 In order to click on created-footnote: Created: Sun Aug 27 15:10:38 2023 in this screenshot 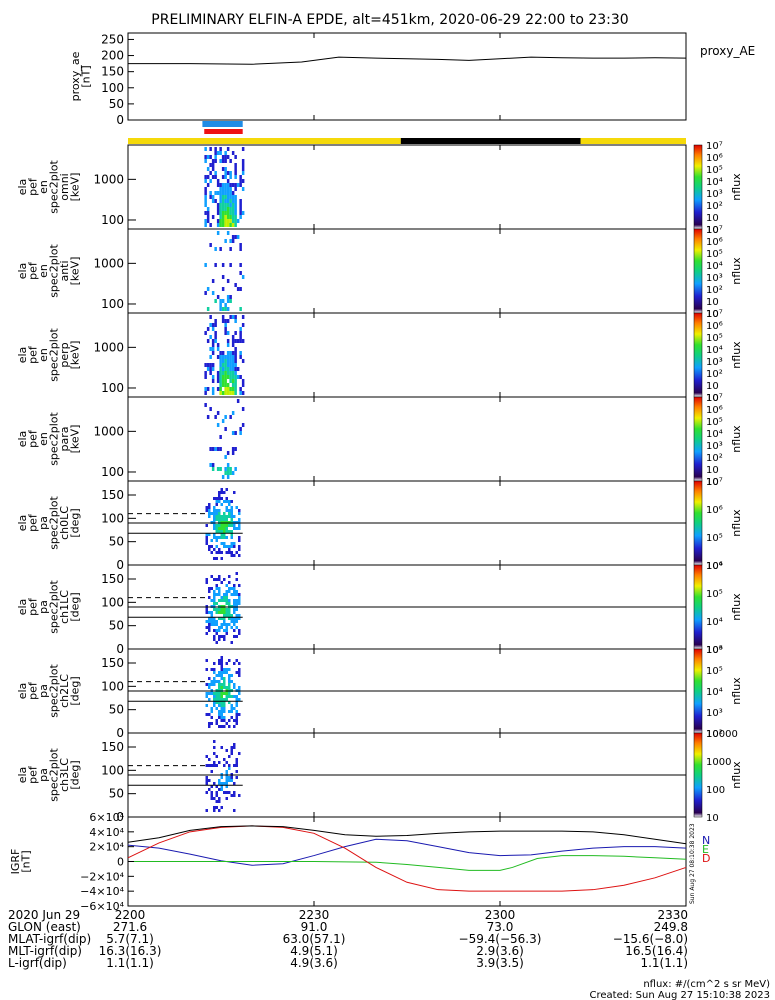, I will do `click(680, 995)`.